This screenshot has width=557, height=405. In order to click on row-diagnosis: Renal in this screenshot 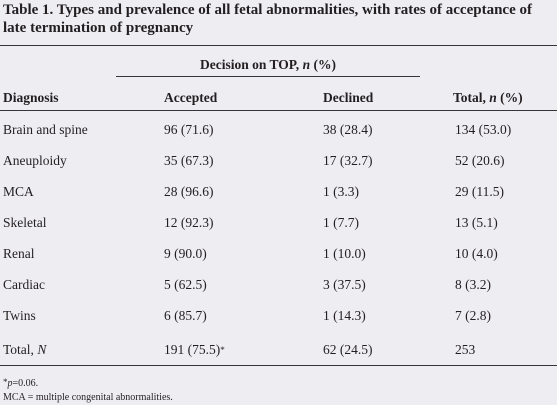, I will do `click(19, 253)`.